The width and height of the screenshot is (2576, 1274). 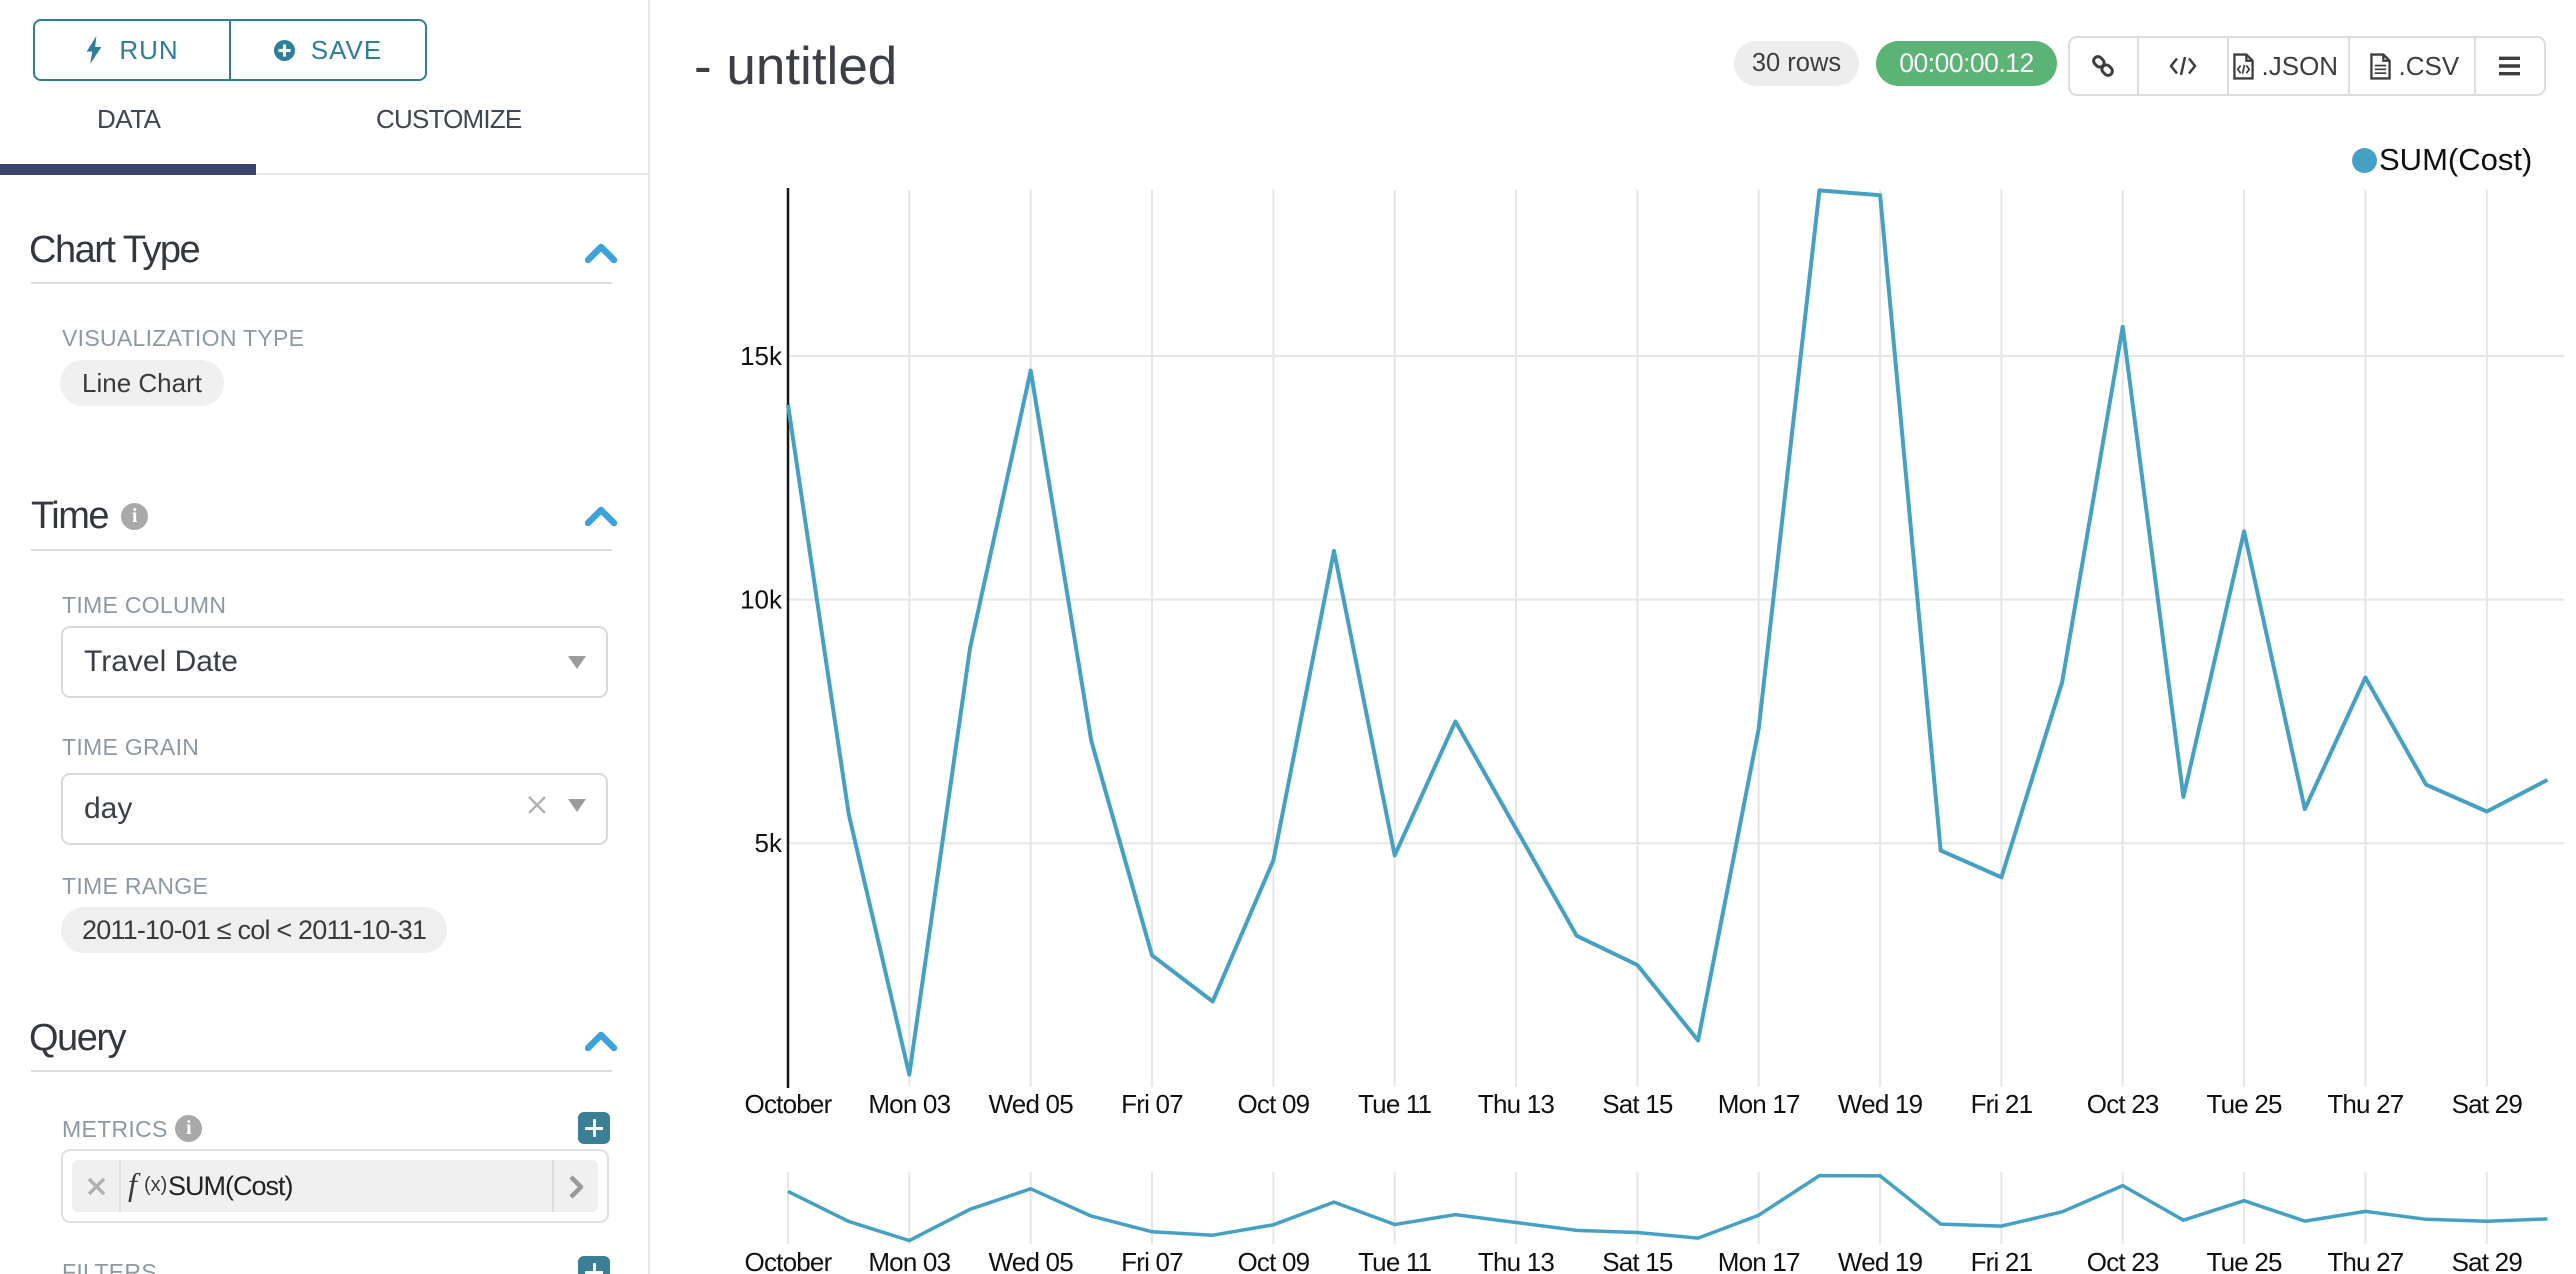 I want to click on svg-text: 10k, so click(x=761, y=600).